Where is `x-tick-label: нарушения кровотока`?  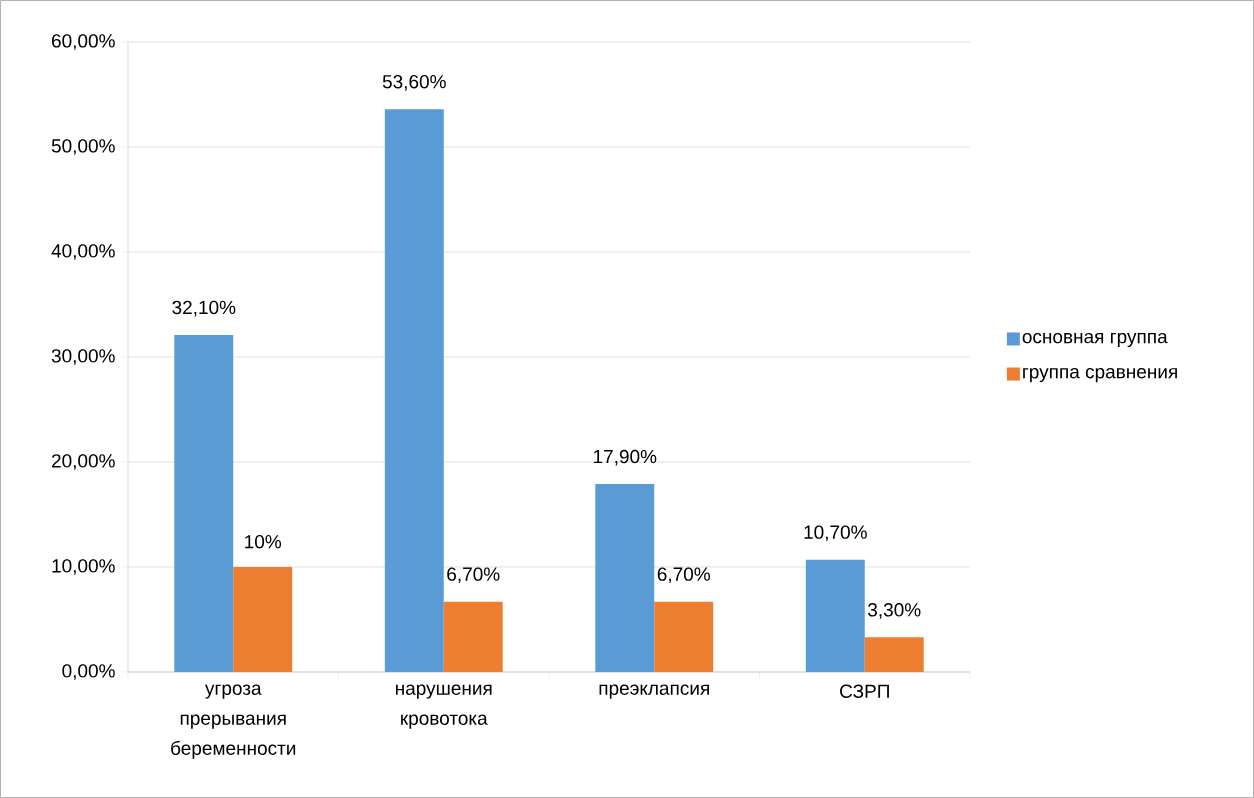 x-tick-label: нарушения кровотока is located at coordinates (444, 706).